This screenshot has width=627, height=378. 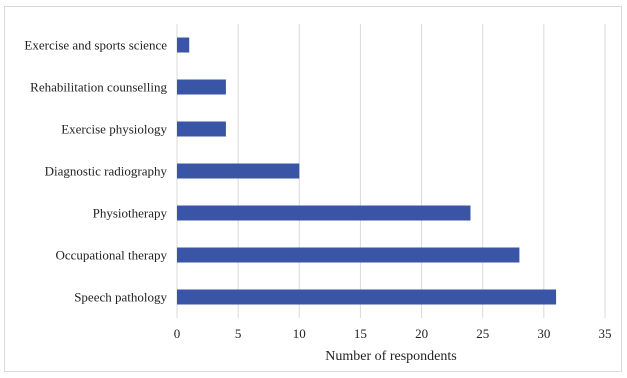 I want to click on x-tick-label: 15, so click(x=360, y=333).